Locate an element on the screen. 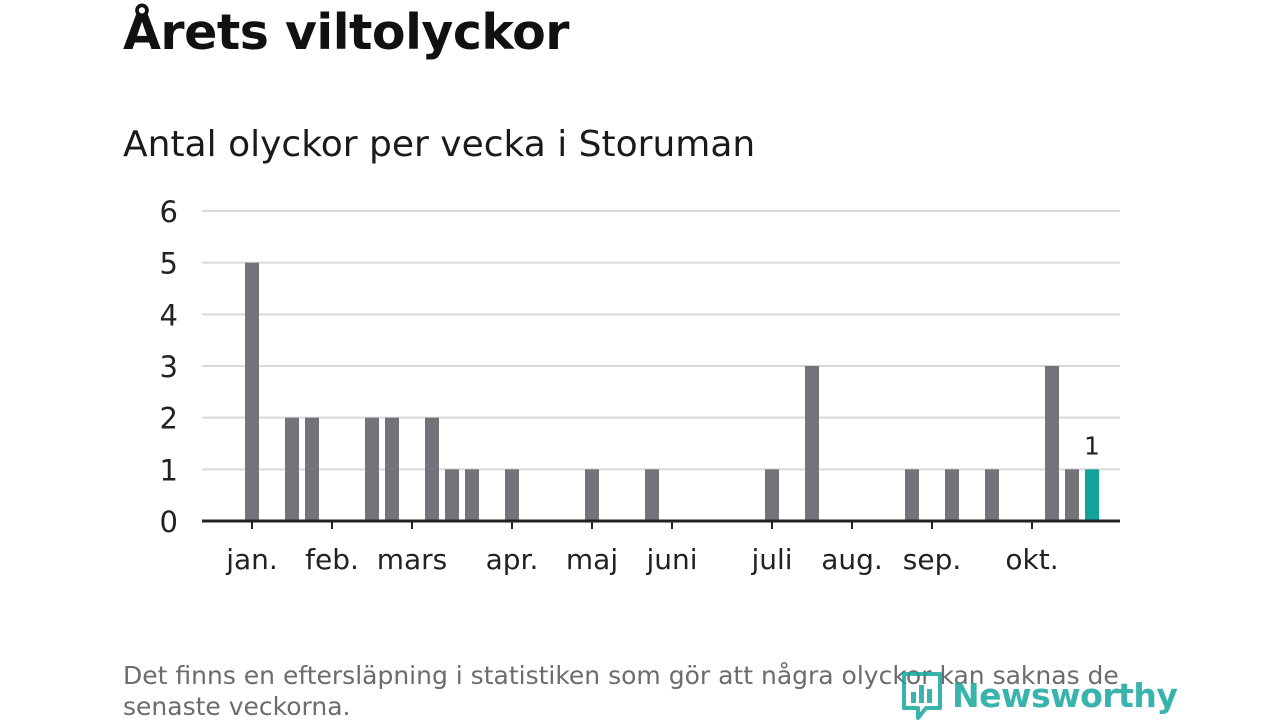 Image resolution: width=1280 pixels, height=720 pixels. y-tick-label: 2 is located at coordinates (169, 419).